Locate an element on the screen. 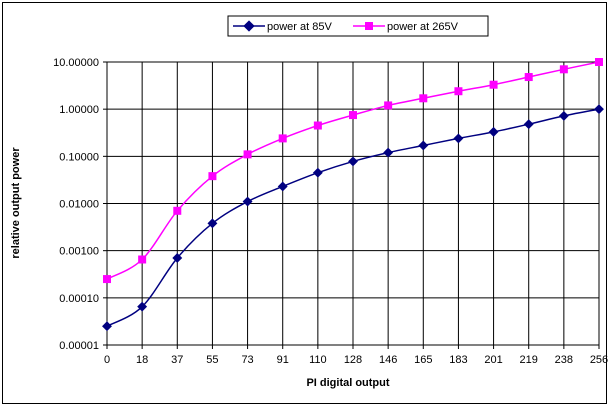 The image size is (609, 406). legend-label-85v: power at 85V is located at coordinates (299, 27).